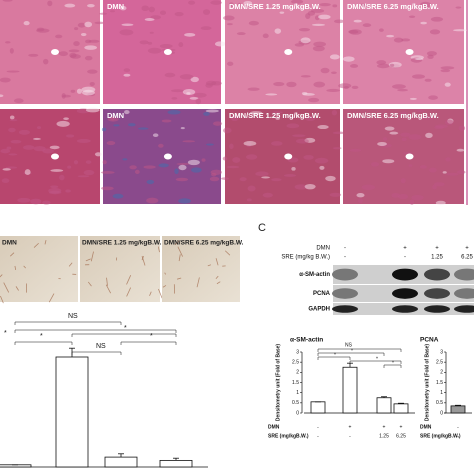  I want to click on y-tick-label: 2, so click(441, 373).